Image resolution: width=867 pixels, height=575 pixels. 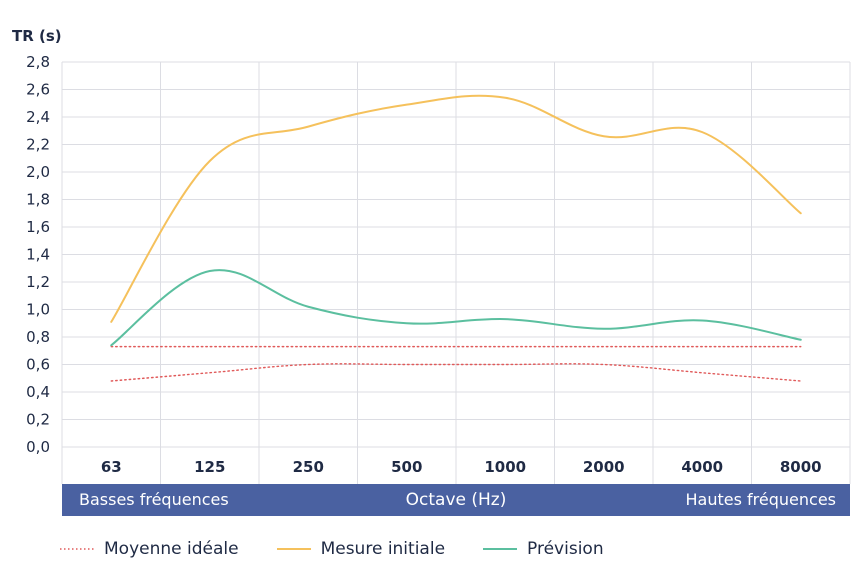 What do you see at coordinates (37, 36) in the screenshot?
I see `y-axis-label: TR (s)` at bounding box center [37, 36].